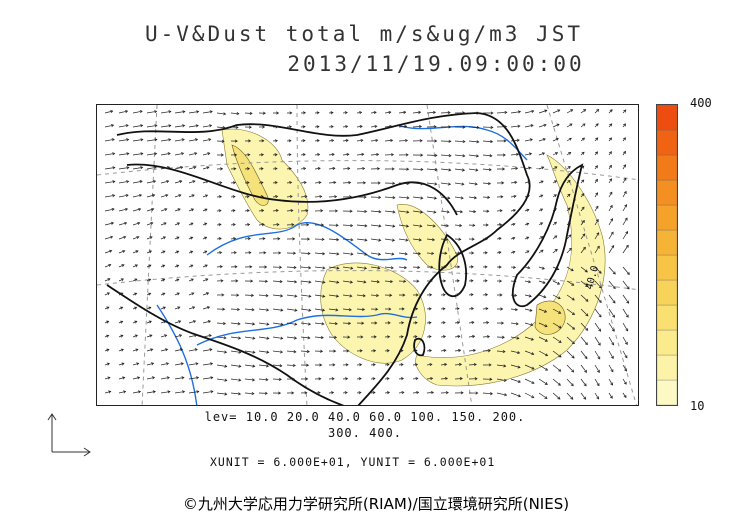 This screenshot has height=532, width=752. I want to click on chart-title: U-V&Dust total m/s&ug/m3 JST, so click(363, 34).